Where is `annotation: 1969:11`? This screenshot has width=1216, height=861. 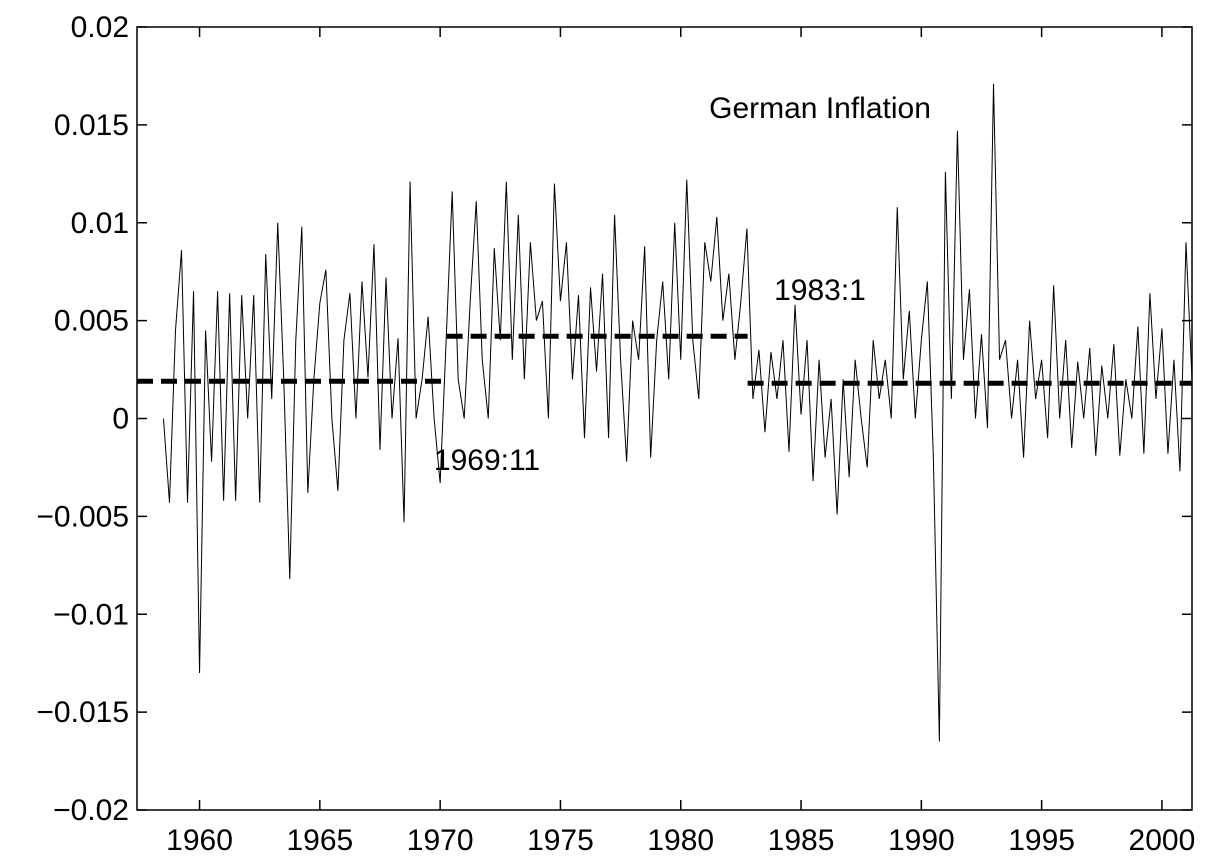
annotation: 1969:11 is located at coordinates (487, 460).